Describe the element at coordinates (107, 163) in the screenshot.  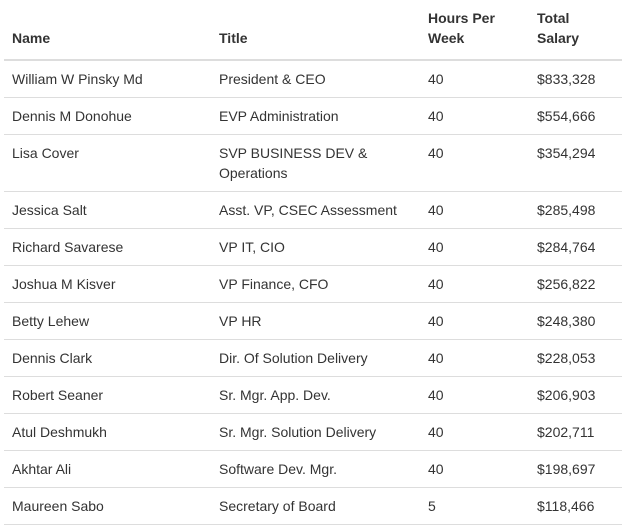
I see `cell-name: Lisa Cover` at that location.